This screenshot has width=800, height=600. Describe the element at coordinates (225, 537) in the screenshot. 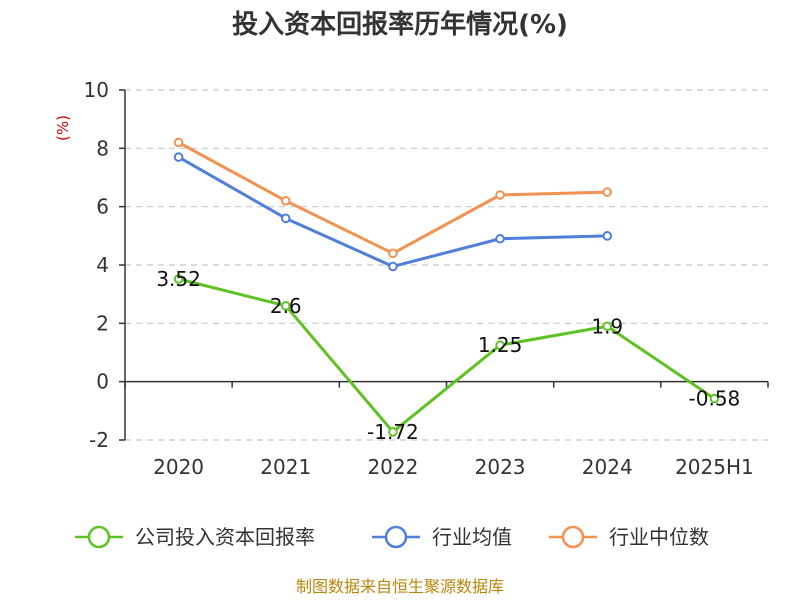

I see `legend-label: 公司投入资本回报率` at that location.